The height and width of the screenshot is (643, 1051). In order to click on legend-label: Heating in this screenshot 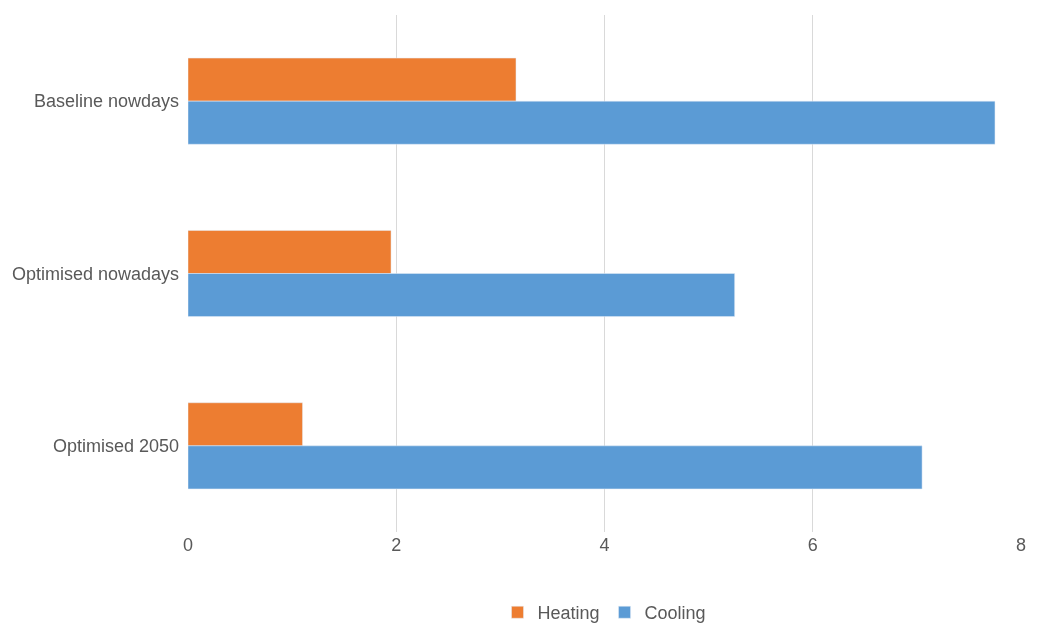, I will do `click(568, 613)`.